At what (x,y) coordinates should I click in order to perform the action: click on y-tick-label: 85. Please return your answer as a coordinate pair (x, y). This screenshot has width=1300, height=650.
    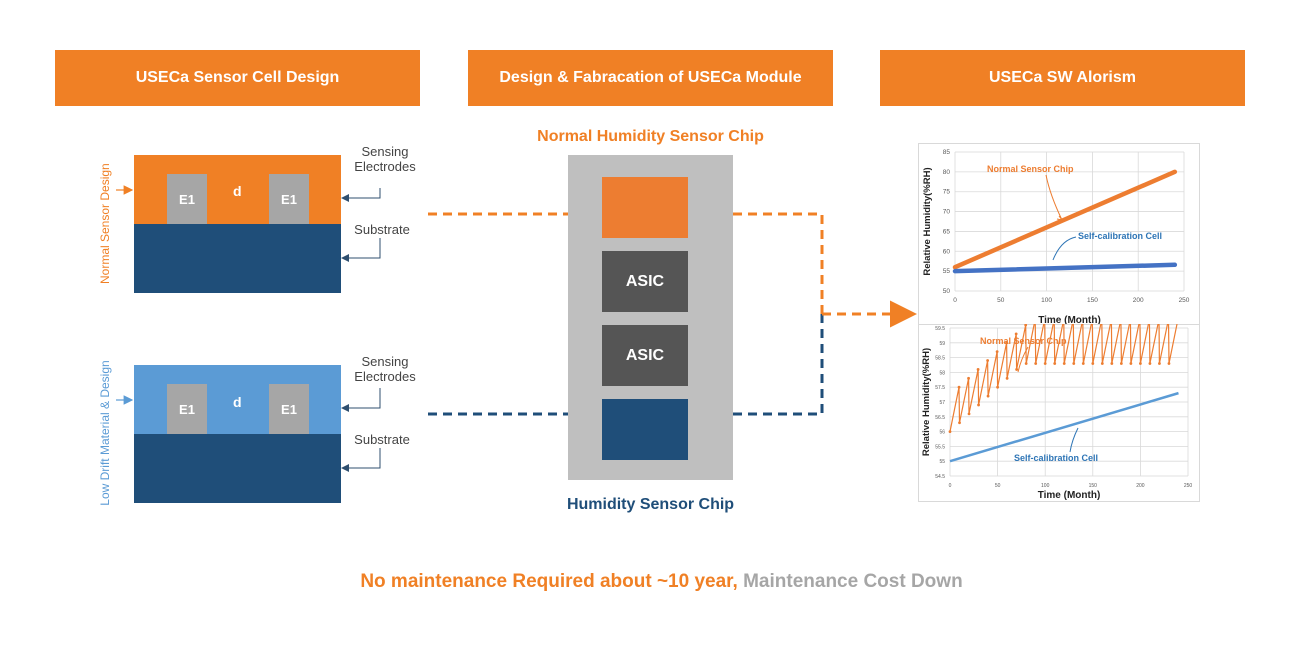
    Looking at the image, I should click on (947, 152).